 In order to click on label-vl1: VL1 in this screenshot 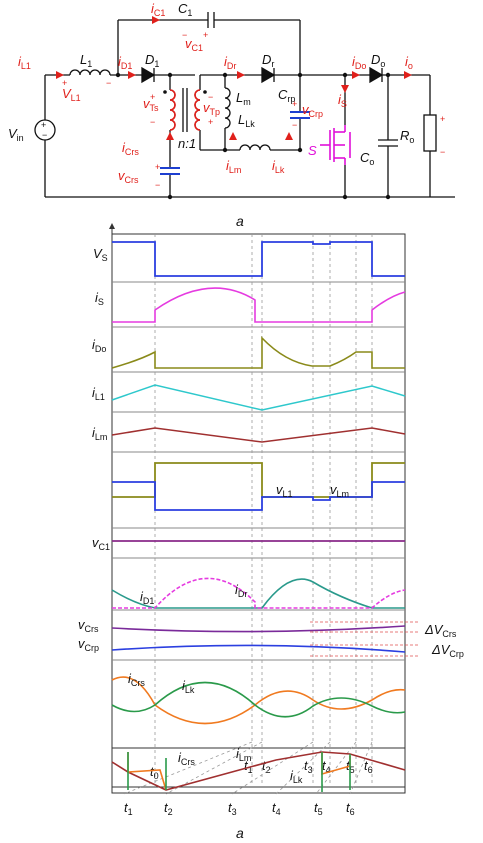, I will do `click(71, 94)`.